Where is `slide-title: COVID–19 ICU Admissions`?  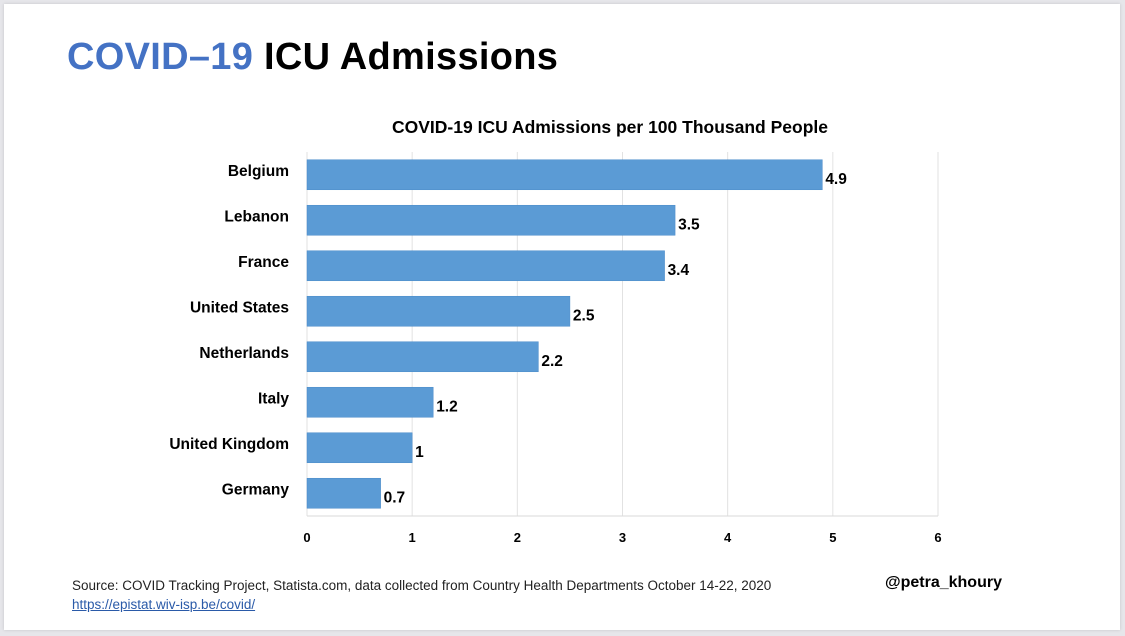 slide-title: COVID–19 ICU Admissions is located at coordinates (312, 57).